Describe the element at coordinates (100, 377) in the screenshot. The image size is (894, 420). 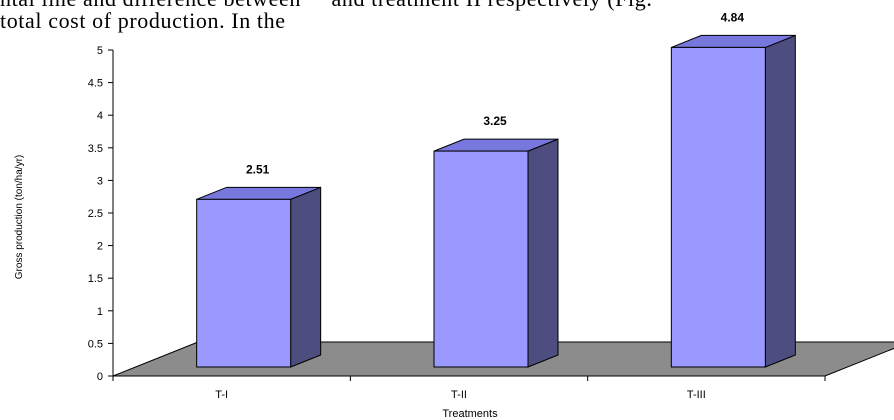
I see `y-tick-label: 0` at that location.